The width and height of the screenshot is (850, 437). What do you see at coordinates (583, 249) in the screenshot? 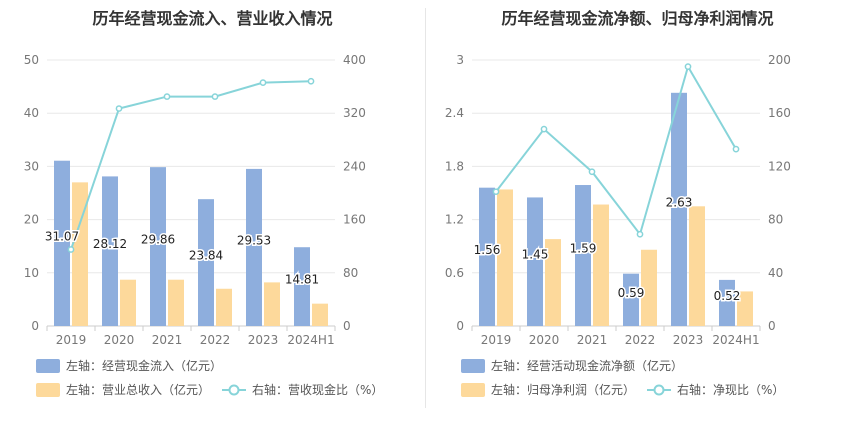
I see `bar-data-label: 1.59` at bounding box center [583, 249].